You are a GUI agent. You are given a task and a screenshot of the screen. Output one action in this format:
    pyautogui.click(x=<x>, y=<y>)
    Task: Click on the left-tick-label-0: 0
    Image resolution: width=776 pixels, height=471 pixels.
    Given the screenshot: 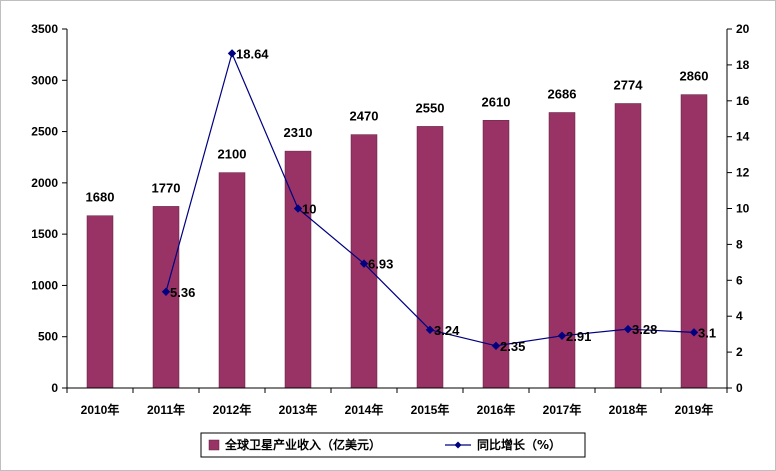 What is the action you would take?
    pyautogui.click(x=54, y=388)
    